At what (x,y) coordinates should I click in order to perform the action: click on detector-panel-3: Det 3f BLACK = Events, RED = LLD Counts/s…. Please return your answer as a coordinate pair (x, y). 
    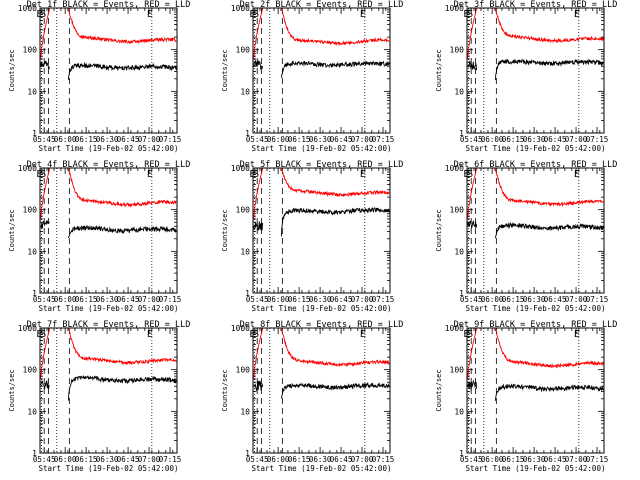
    Looking at the image, I should click on (526, 76).